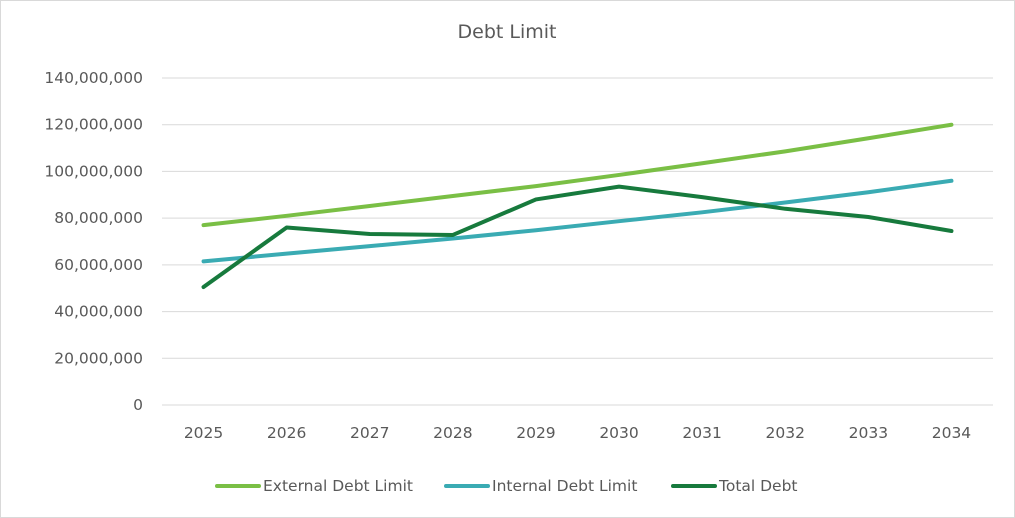  What do you see at coordinates (535, 433) in the screenshot?
I see `x-tick-label: 2029` at bounding box center [535, 433].